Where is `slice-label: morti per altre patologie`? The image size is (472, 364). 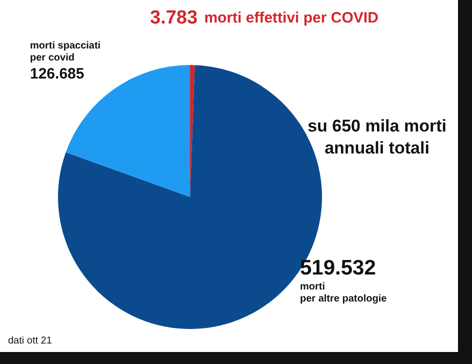 slice-label: morti per altre patologie is located at coordinates (344, 293).